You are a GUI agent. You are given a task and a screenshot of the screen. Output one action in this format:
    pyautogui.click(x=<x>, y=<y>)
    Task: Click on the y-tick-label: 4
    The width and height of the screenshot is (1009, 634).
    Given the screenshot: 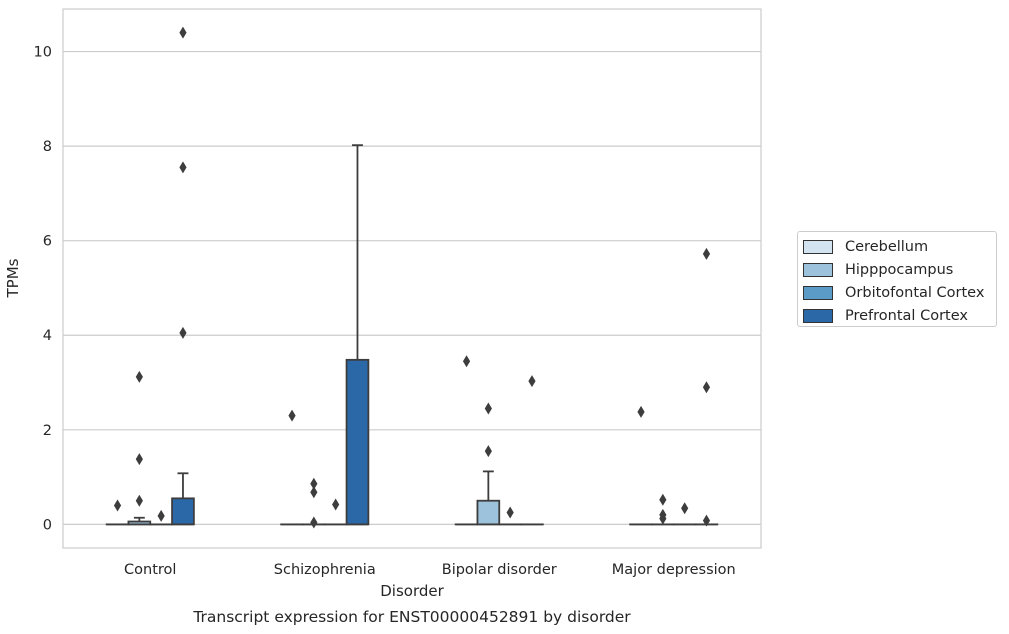 What is the action you would take?
    pyautogui.click(x=47, y=336)
    